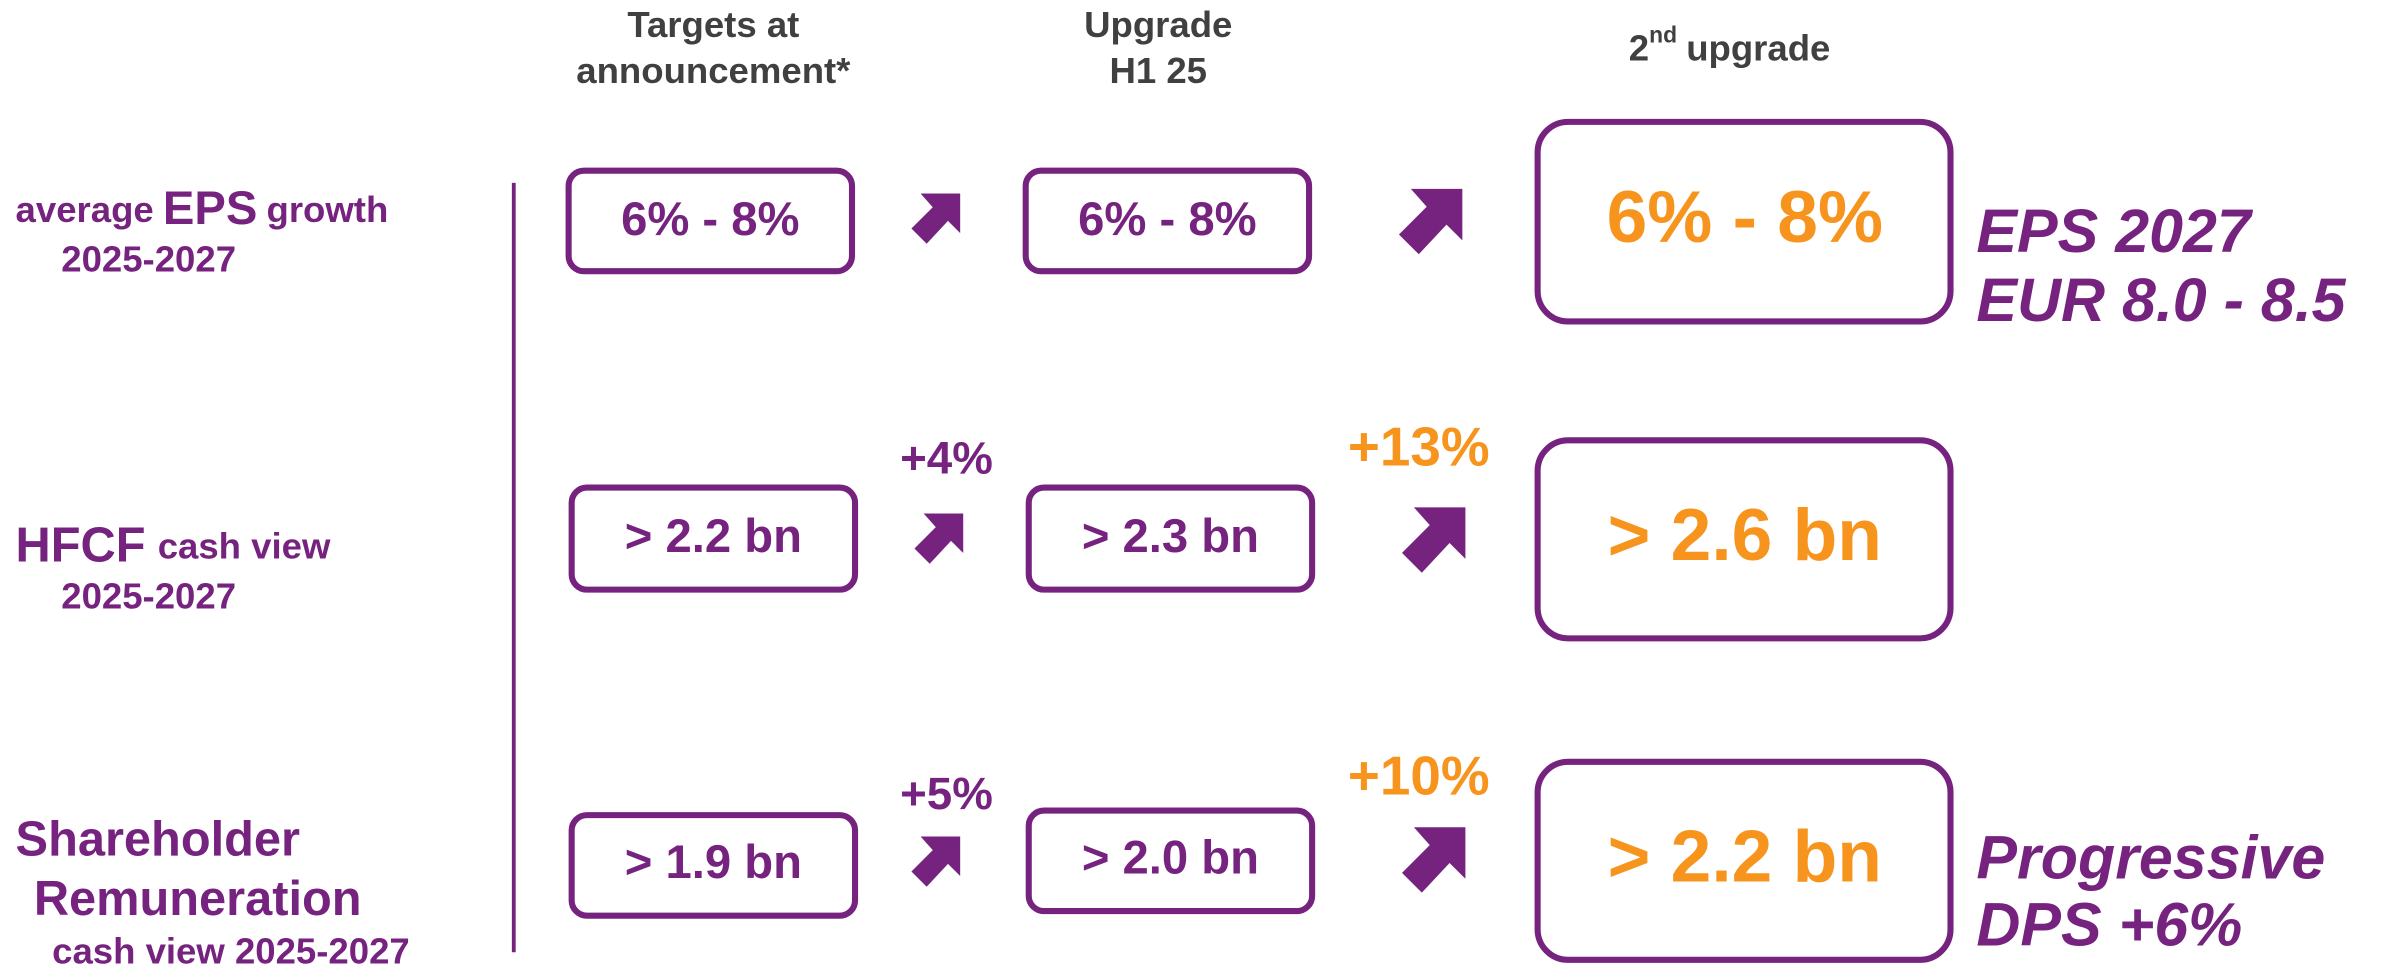 This screenshot has width=2382, height=969. What do you see at coordinates (713, 24) in the screenshot?
I see `header: Targets at` at bounding box center [713, 24].